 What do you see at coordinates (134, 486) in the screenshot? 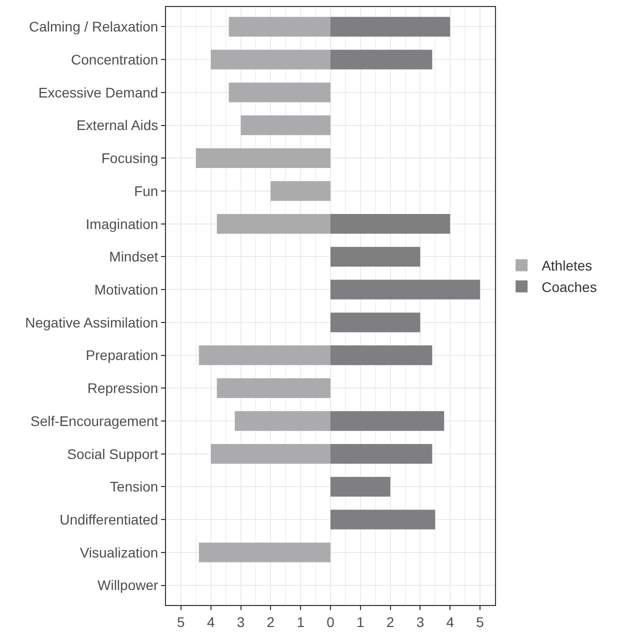
I see `y-tick-label: Tension` at bounding box center [134, 486].